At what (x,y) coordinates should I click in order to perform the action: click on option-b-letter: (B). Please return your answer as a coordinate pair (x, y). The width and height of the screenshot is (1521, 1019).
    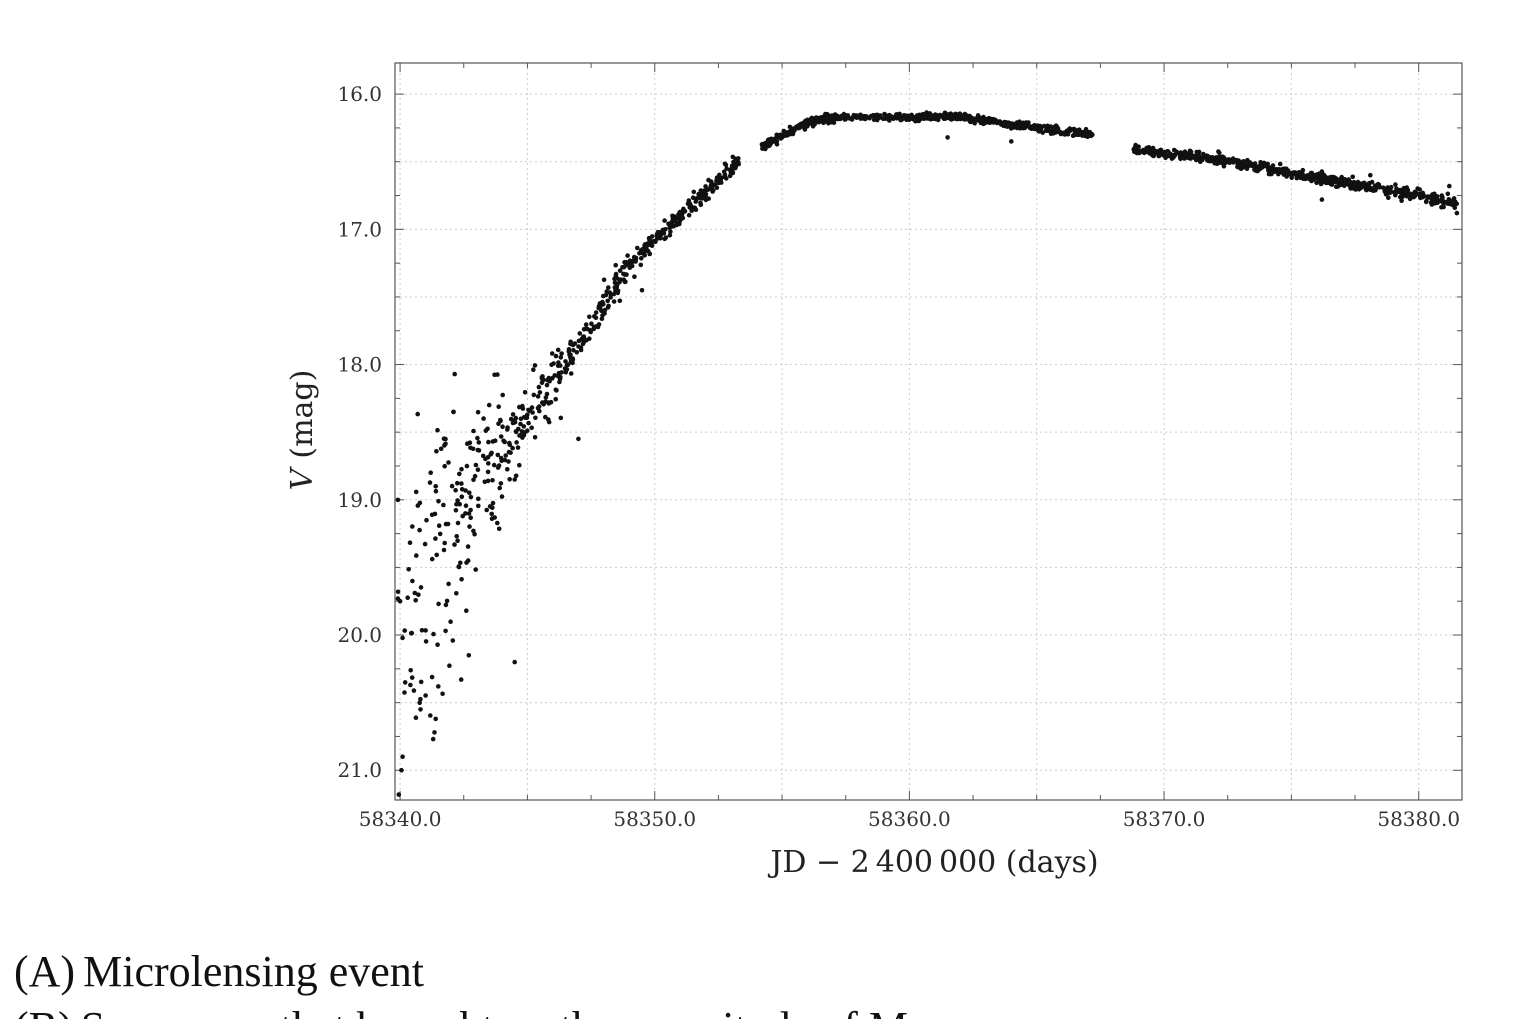
    Looking at the image, I should click on (43, 1009).